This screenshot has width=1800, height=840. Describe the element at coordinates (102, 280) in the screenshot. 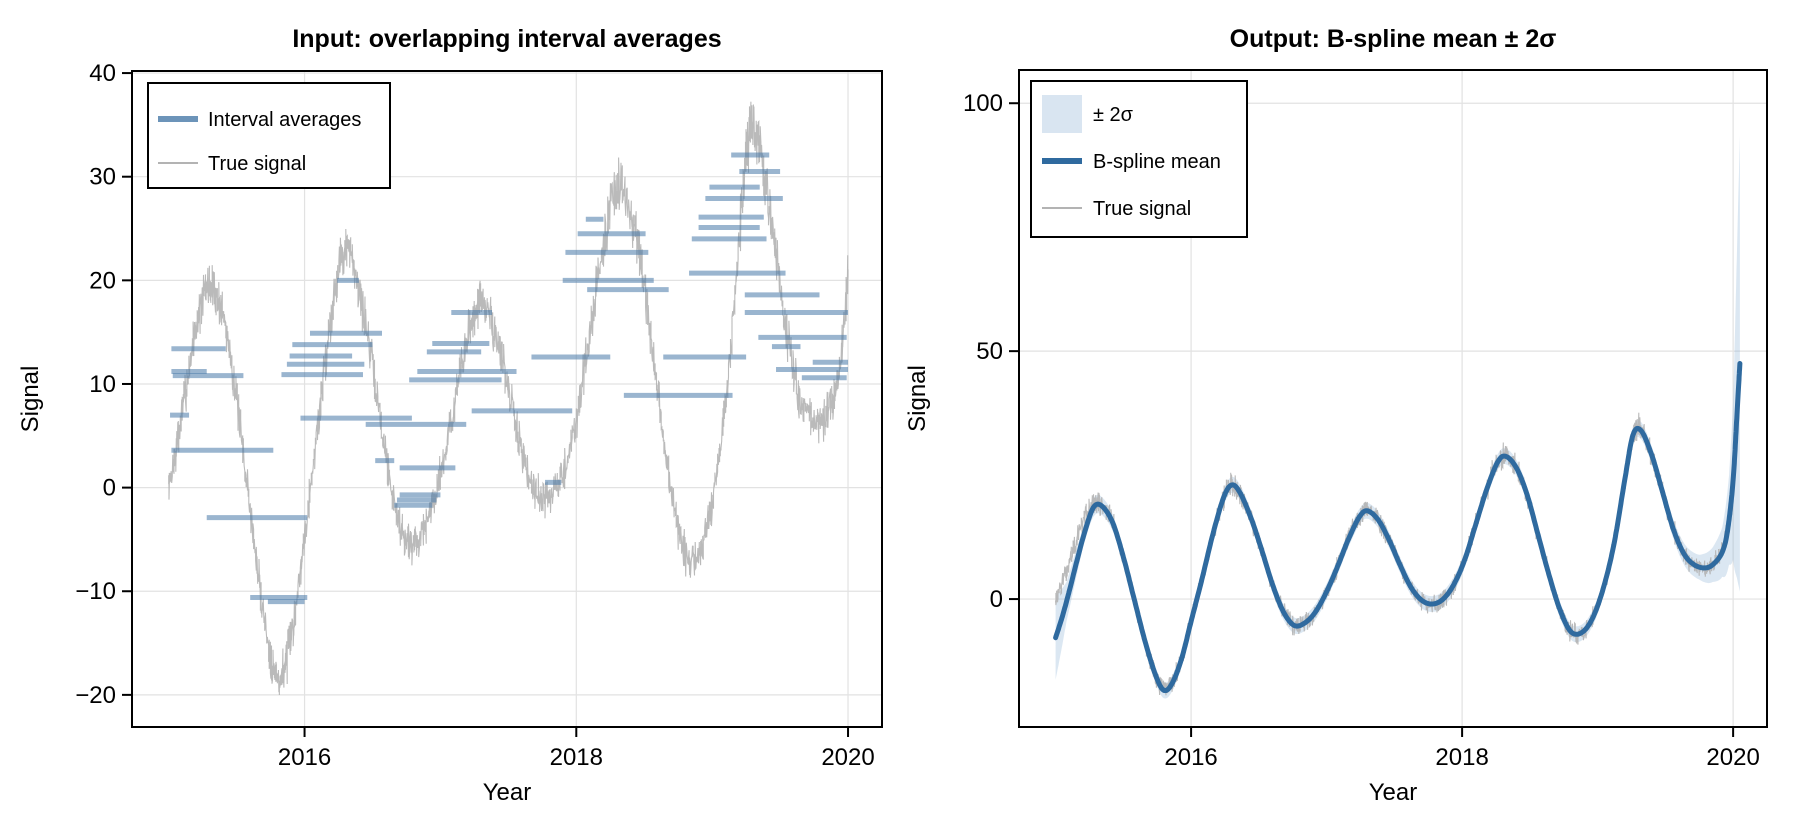

I see `y-tick-label: 20` at that location.